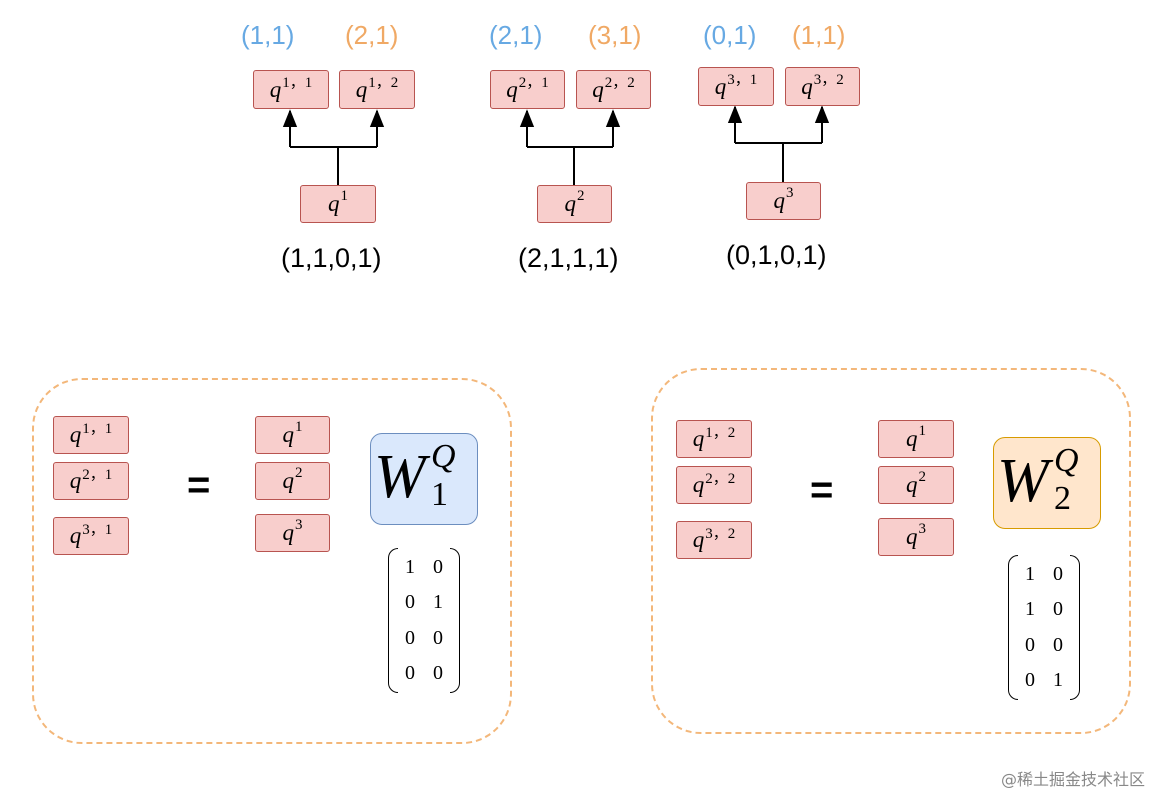  What do you see at coordinates (1044, 627) in the screenshot?
I see `binary-matrix: 1 0 1 0 0 0 0 1` at bounding box center [1044, 627].